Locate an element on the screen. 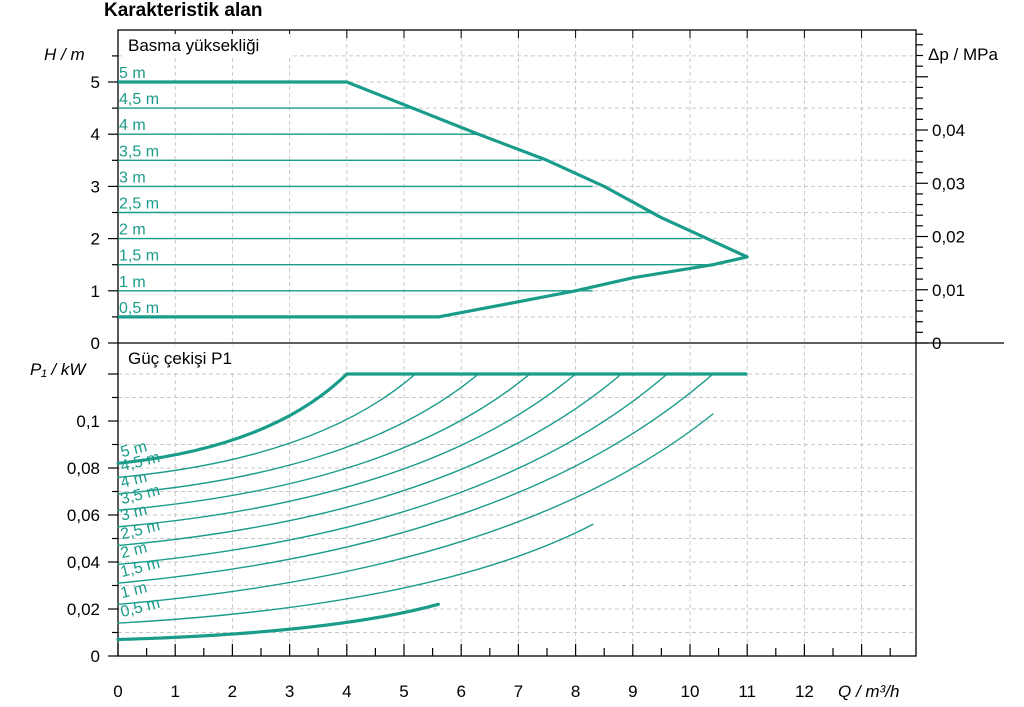 The height and width of the screenshot is (707, 1024). y-tick-label: 0,08 is located at coordinates (83, 468).